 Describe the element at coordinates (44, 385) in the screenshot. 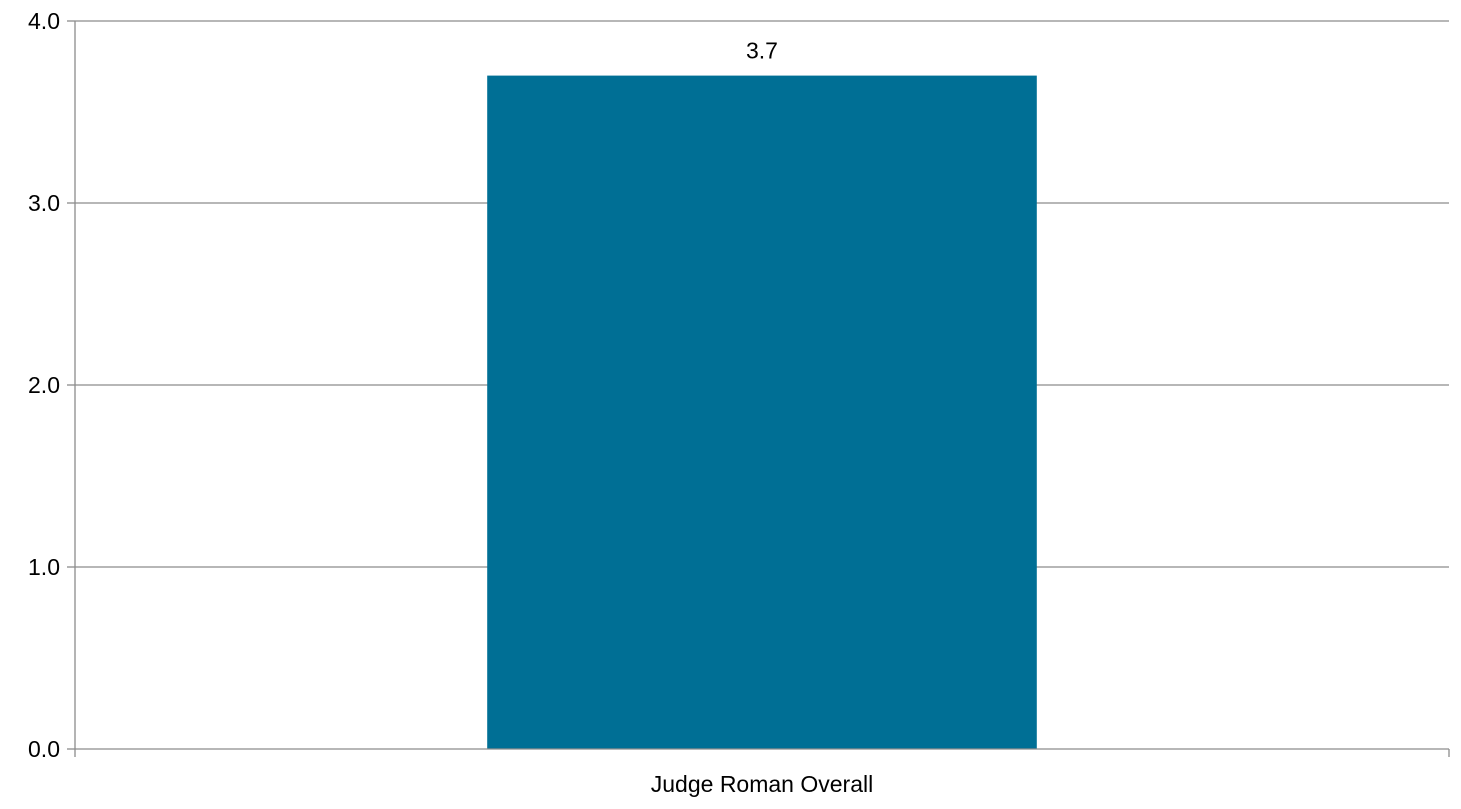

I see `y-tick-label: 2.0` at that location.